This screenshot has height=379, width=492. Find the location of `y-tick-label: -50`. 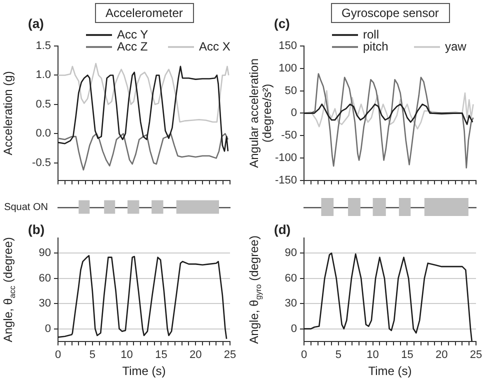

y-tick-label: -50 is located at coordinates (289, 136).